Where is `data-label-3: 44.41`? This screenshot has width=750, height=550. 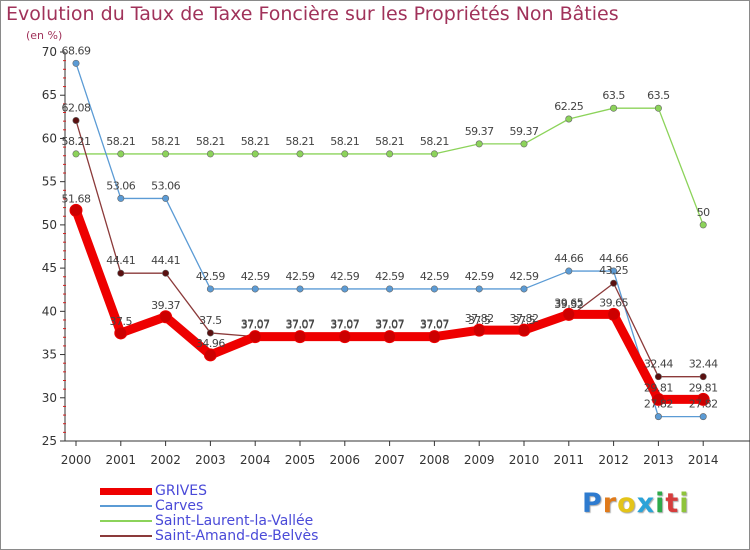
data-label-3: 44.41 is located at coordinates (120, 260).